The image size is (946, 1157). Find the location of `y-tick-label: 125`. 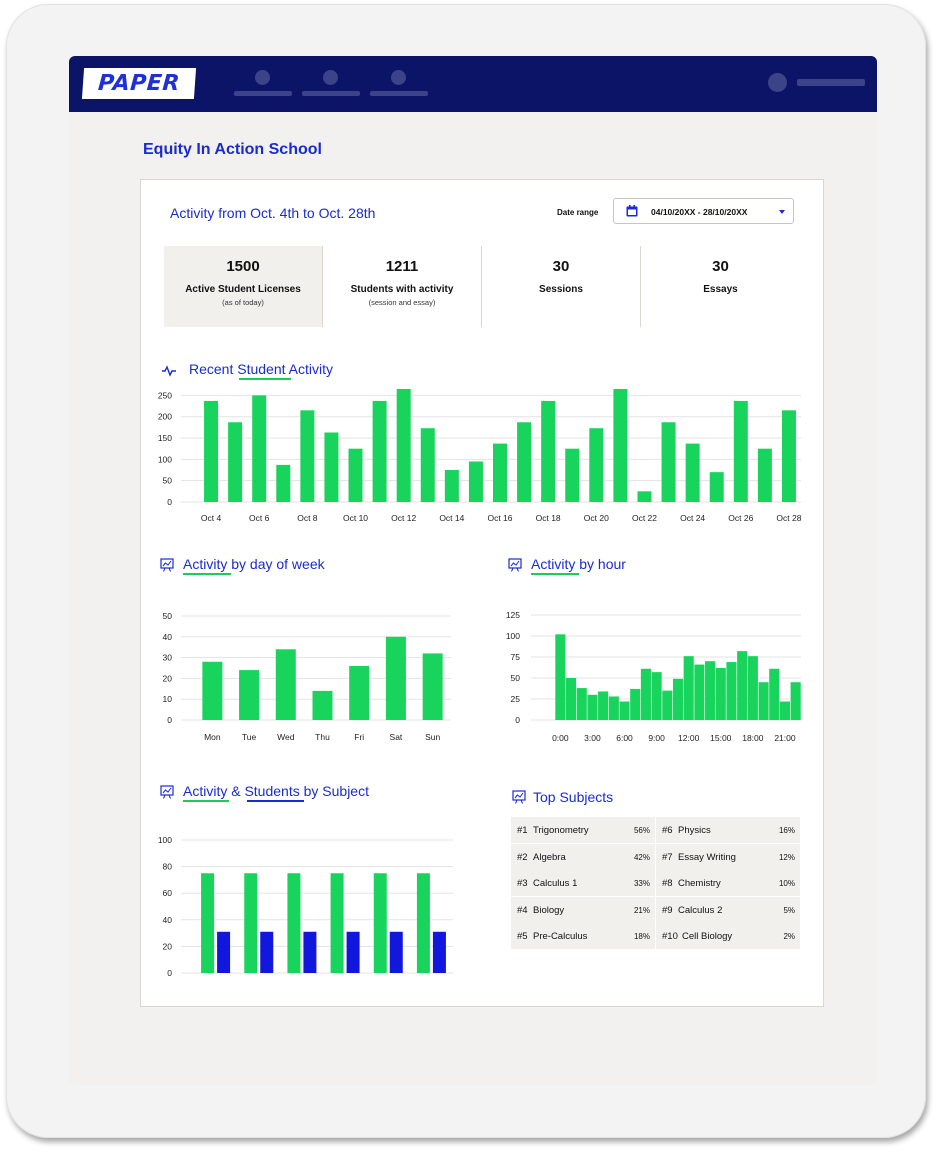

y-tick-label: 125 is located at coordinates (513, 615).